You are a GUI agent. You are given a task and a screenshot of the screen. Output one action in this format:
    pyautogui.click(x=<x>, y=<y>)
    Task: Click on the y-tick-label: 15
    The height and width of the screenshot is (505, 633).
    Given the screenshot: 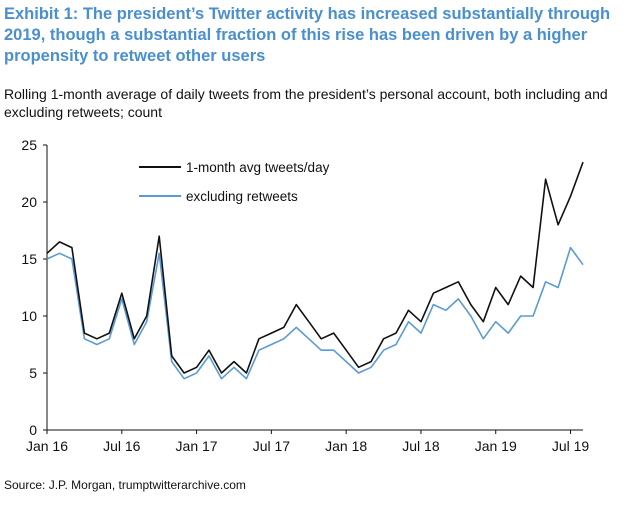 What is the action you would take?
    pyautogui.click(x=29, y=259)
    